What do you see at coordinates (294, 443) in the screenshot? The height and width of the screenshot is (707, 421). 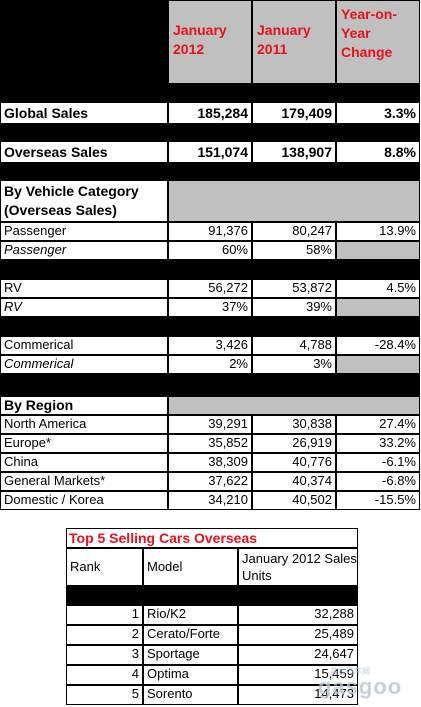 I see `region-europe-2011: 26,919` at bounding box center [294, 443].